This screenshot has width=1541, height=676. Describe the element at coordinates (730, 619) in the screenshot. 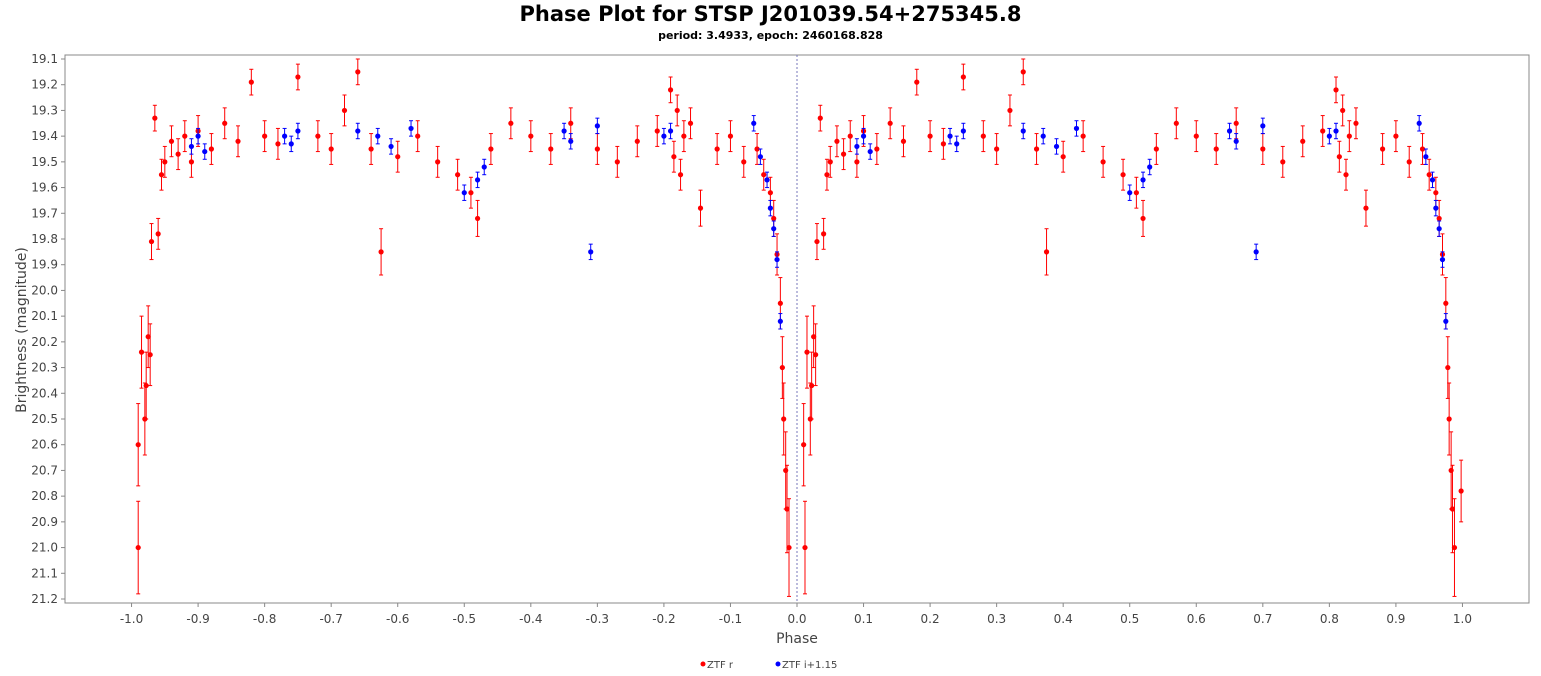

I see `x-tick-label: -0.1` at that location.